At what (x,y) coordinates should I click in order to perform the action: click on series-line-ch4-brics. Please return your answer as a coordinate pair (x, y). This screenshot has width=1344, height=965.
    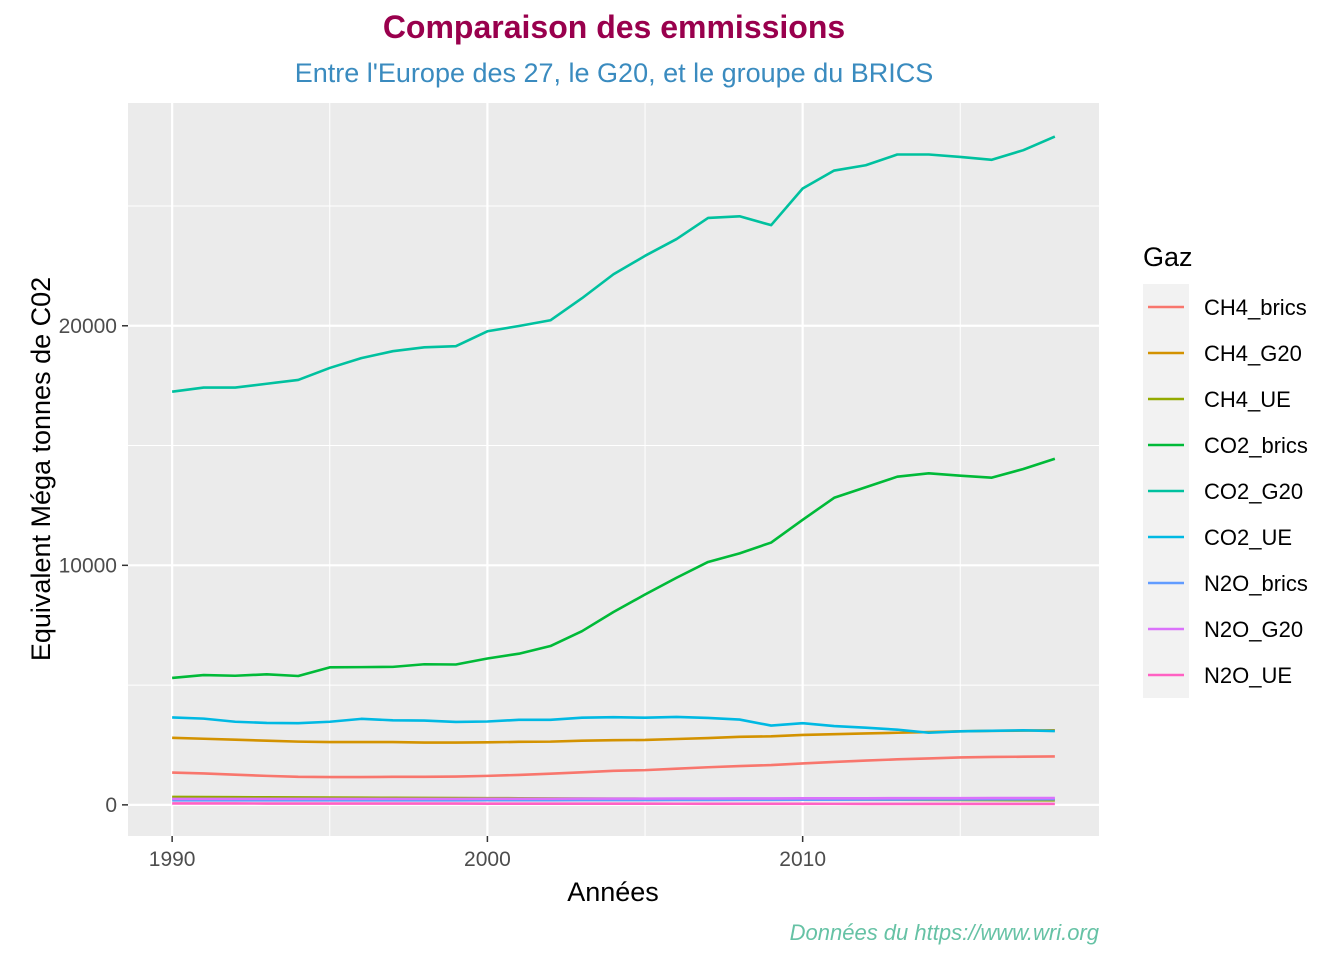
    Looking at the image, I should click on (613, 767).